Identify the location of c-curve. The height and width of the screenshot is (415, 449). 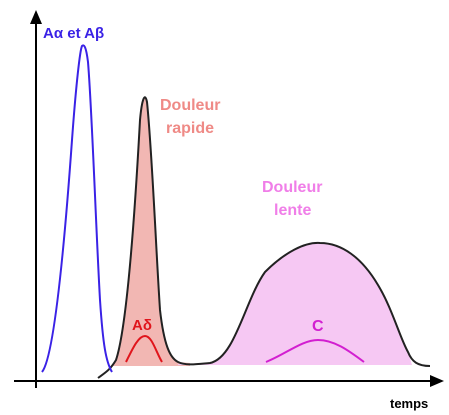
(315, 350).